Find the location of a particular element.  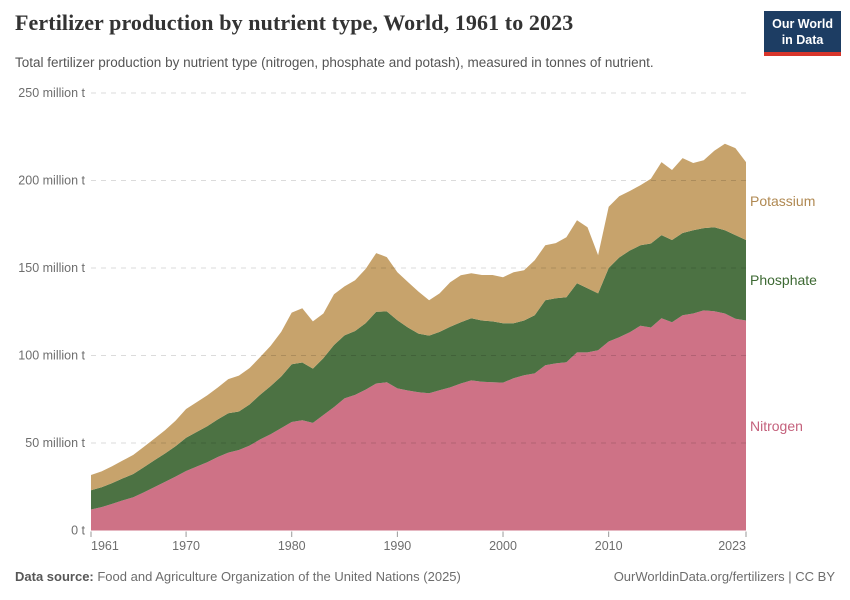

owid-logo-line1: Our World is located at coordinates (802, 24).